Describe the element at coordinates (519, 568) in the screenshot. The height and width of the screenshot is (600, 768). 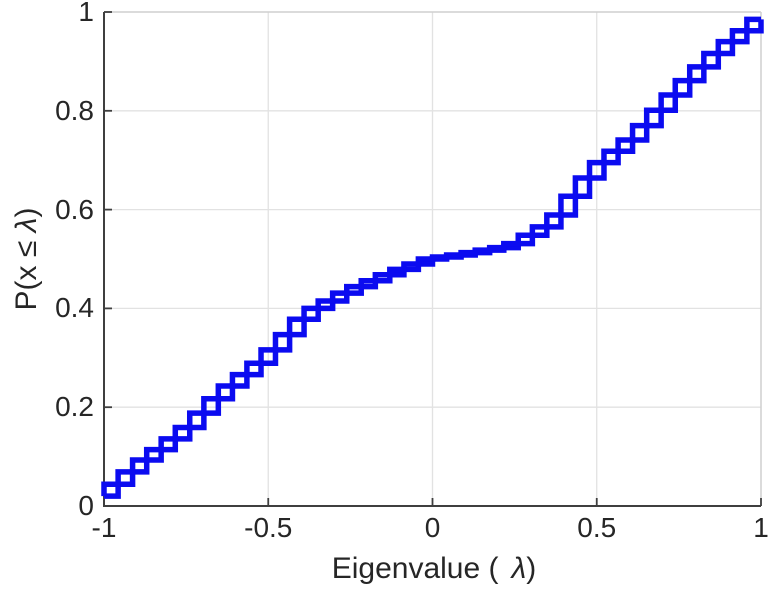
I see `lambda-symbol: λ` at that location.